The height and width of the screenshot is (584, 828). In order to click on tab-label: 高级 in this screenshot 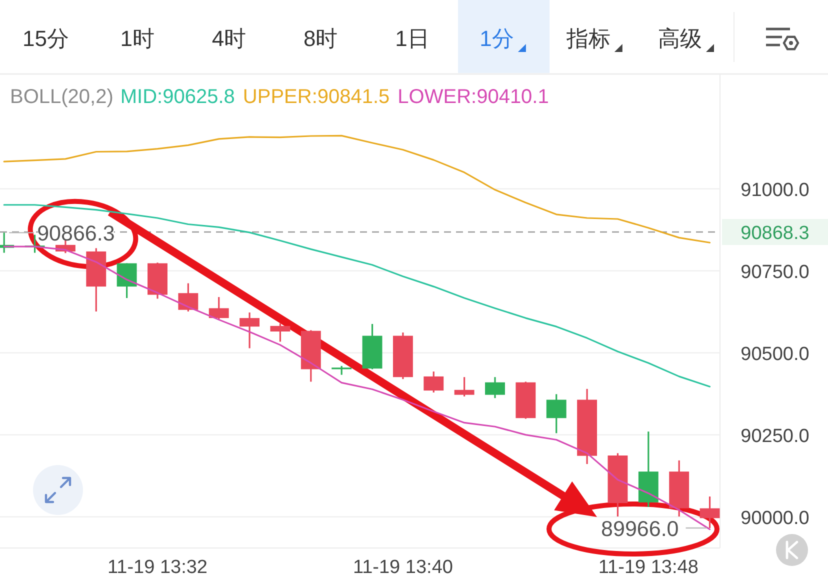, I will do `click(686, 39)`.